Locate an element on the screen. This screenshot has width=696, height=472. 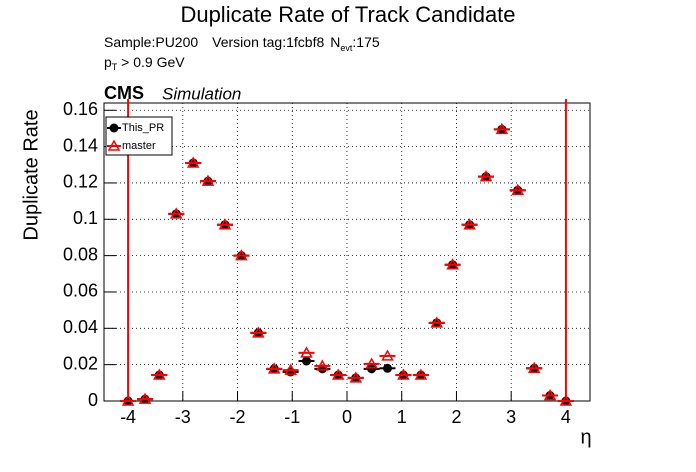
y-tick-label: 0.06 is located at coordinates (80, 291).